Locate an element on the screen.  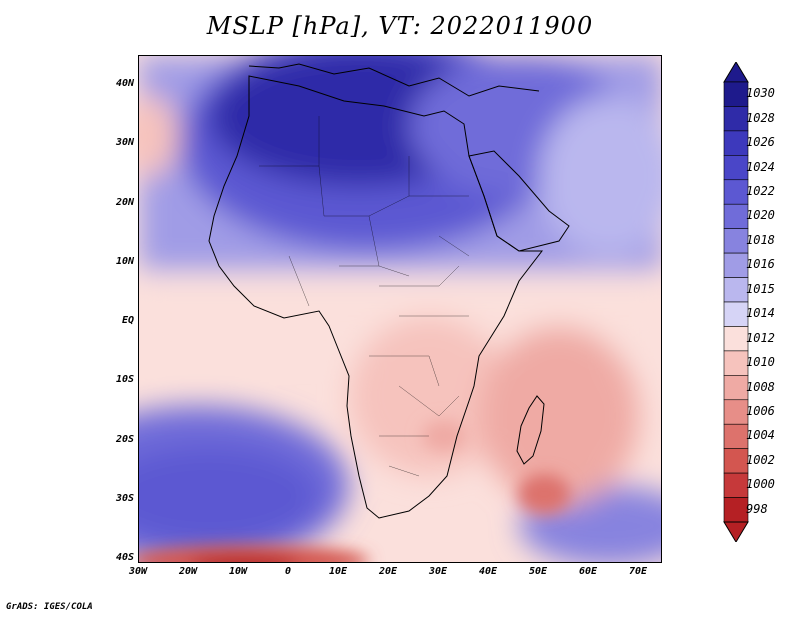
lon-tick-label: 10W is located at coordinates (238, 571).